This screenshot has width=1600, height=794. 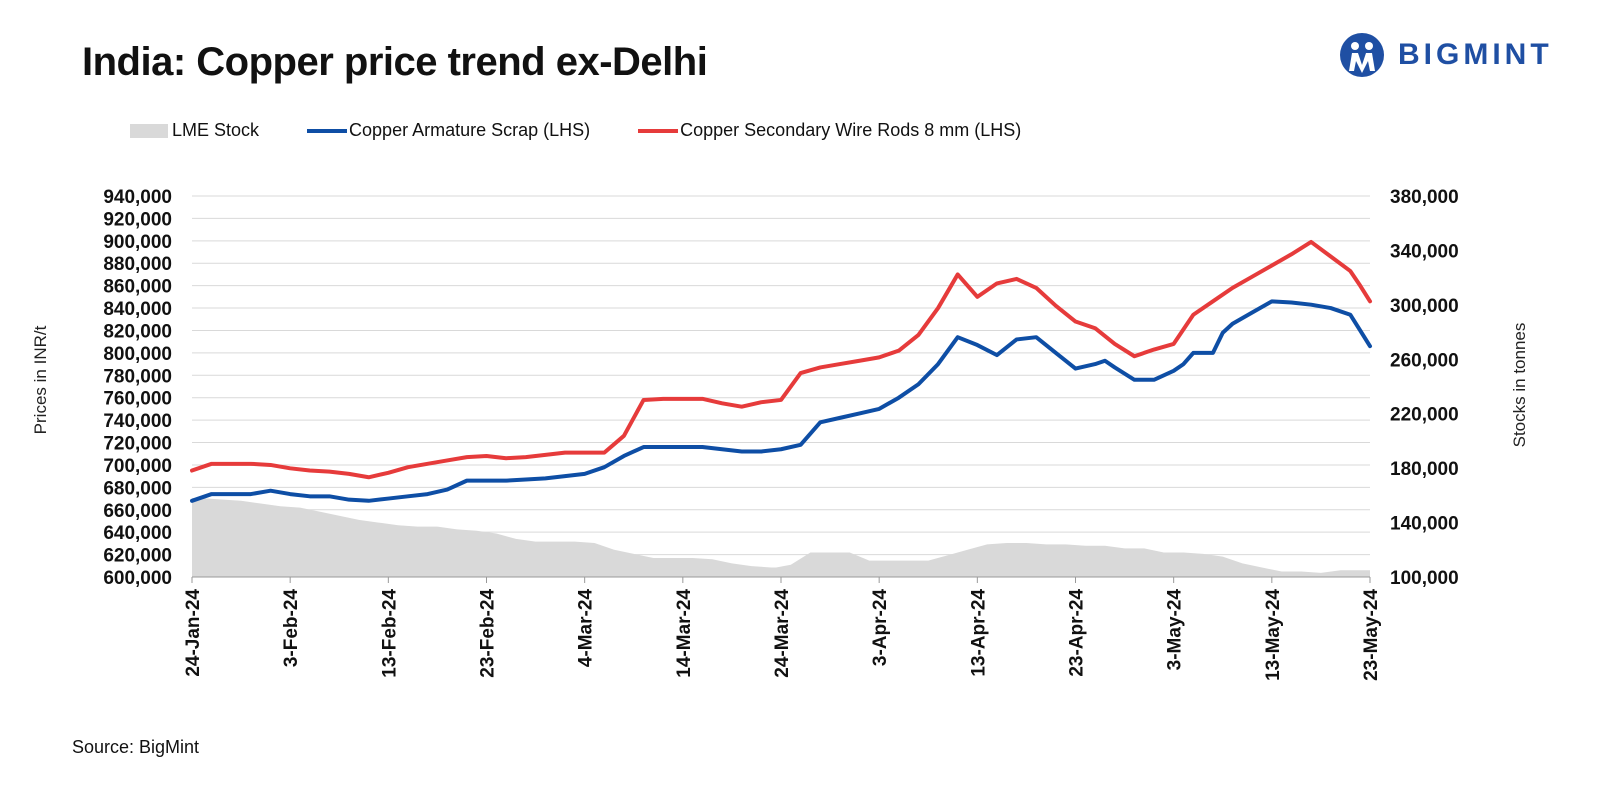 I want to click on y-tick-label: 900,000, so click(x=137, y=242).